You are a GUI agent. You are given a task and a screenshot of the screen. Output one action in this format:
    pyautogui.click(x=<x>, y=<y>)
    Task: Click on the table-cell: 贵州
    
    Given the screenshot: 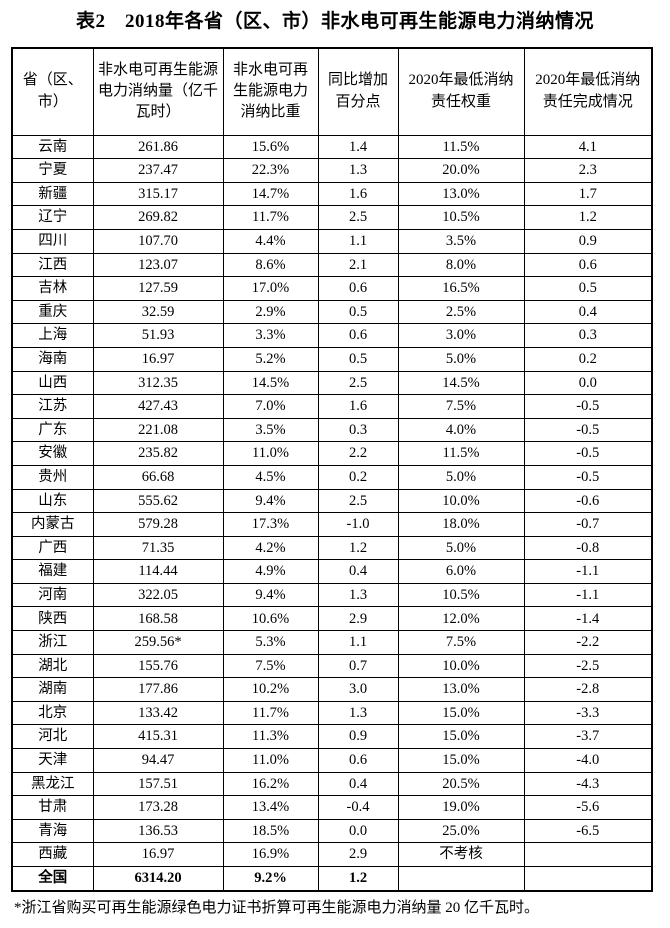 What is the action you would take?
    pyautogui.click(x=52, y=477)
    